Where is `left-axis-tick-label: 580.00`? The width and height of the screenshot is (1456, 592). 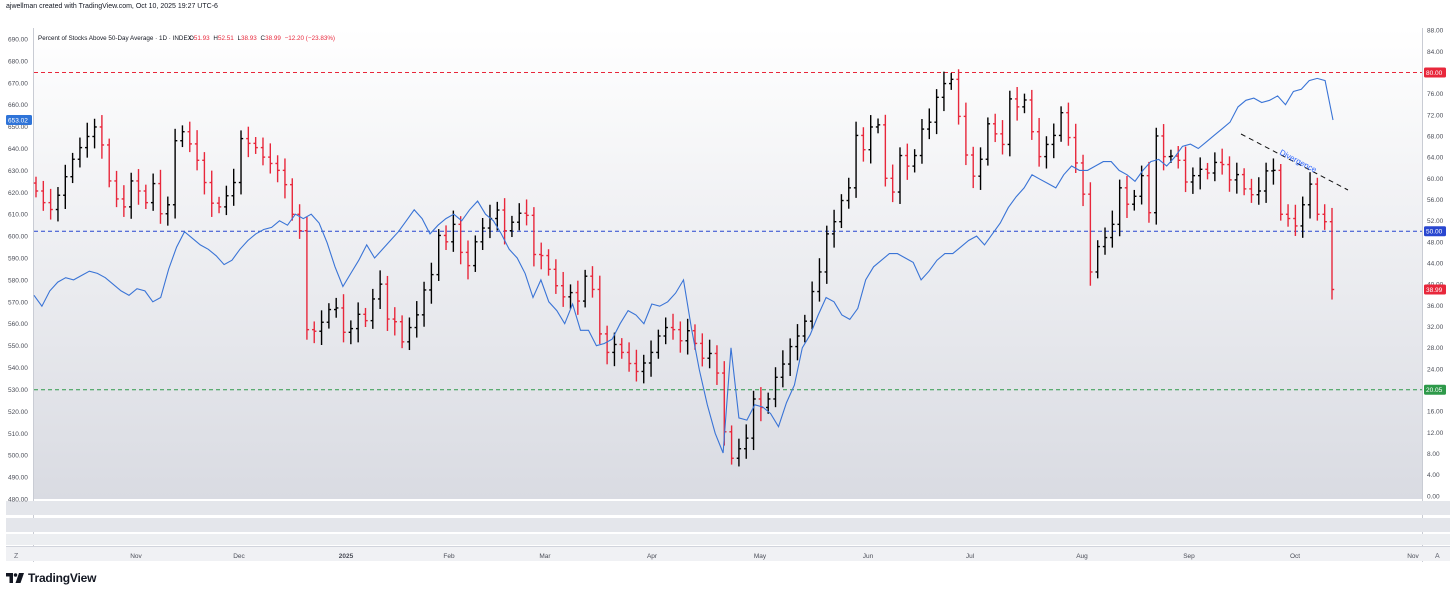
left-axis-tick-label: 580.00 is located at coordinates (18, 280).